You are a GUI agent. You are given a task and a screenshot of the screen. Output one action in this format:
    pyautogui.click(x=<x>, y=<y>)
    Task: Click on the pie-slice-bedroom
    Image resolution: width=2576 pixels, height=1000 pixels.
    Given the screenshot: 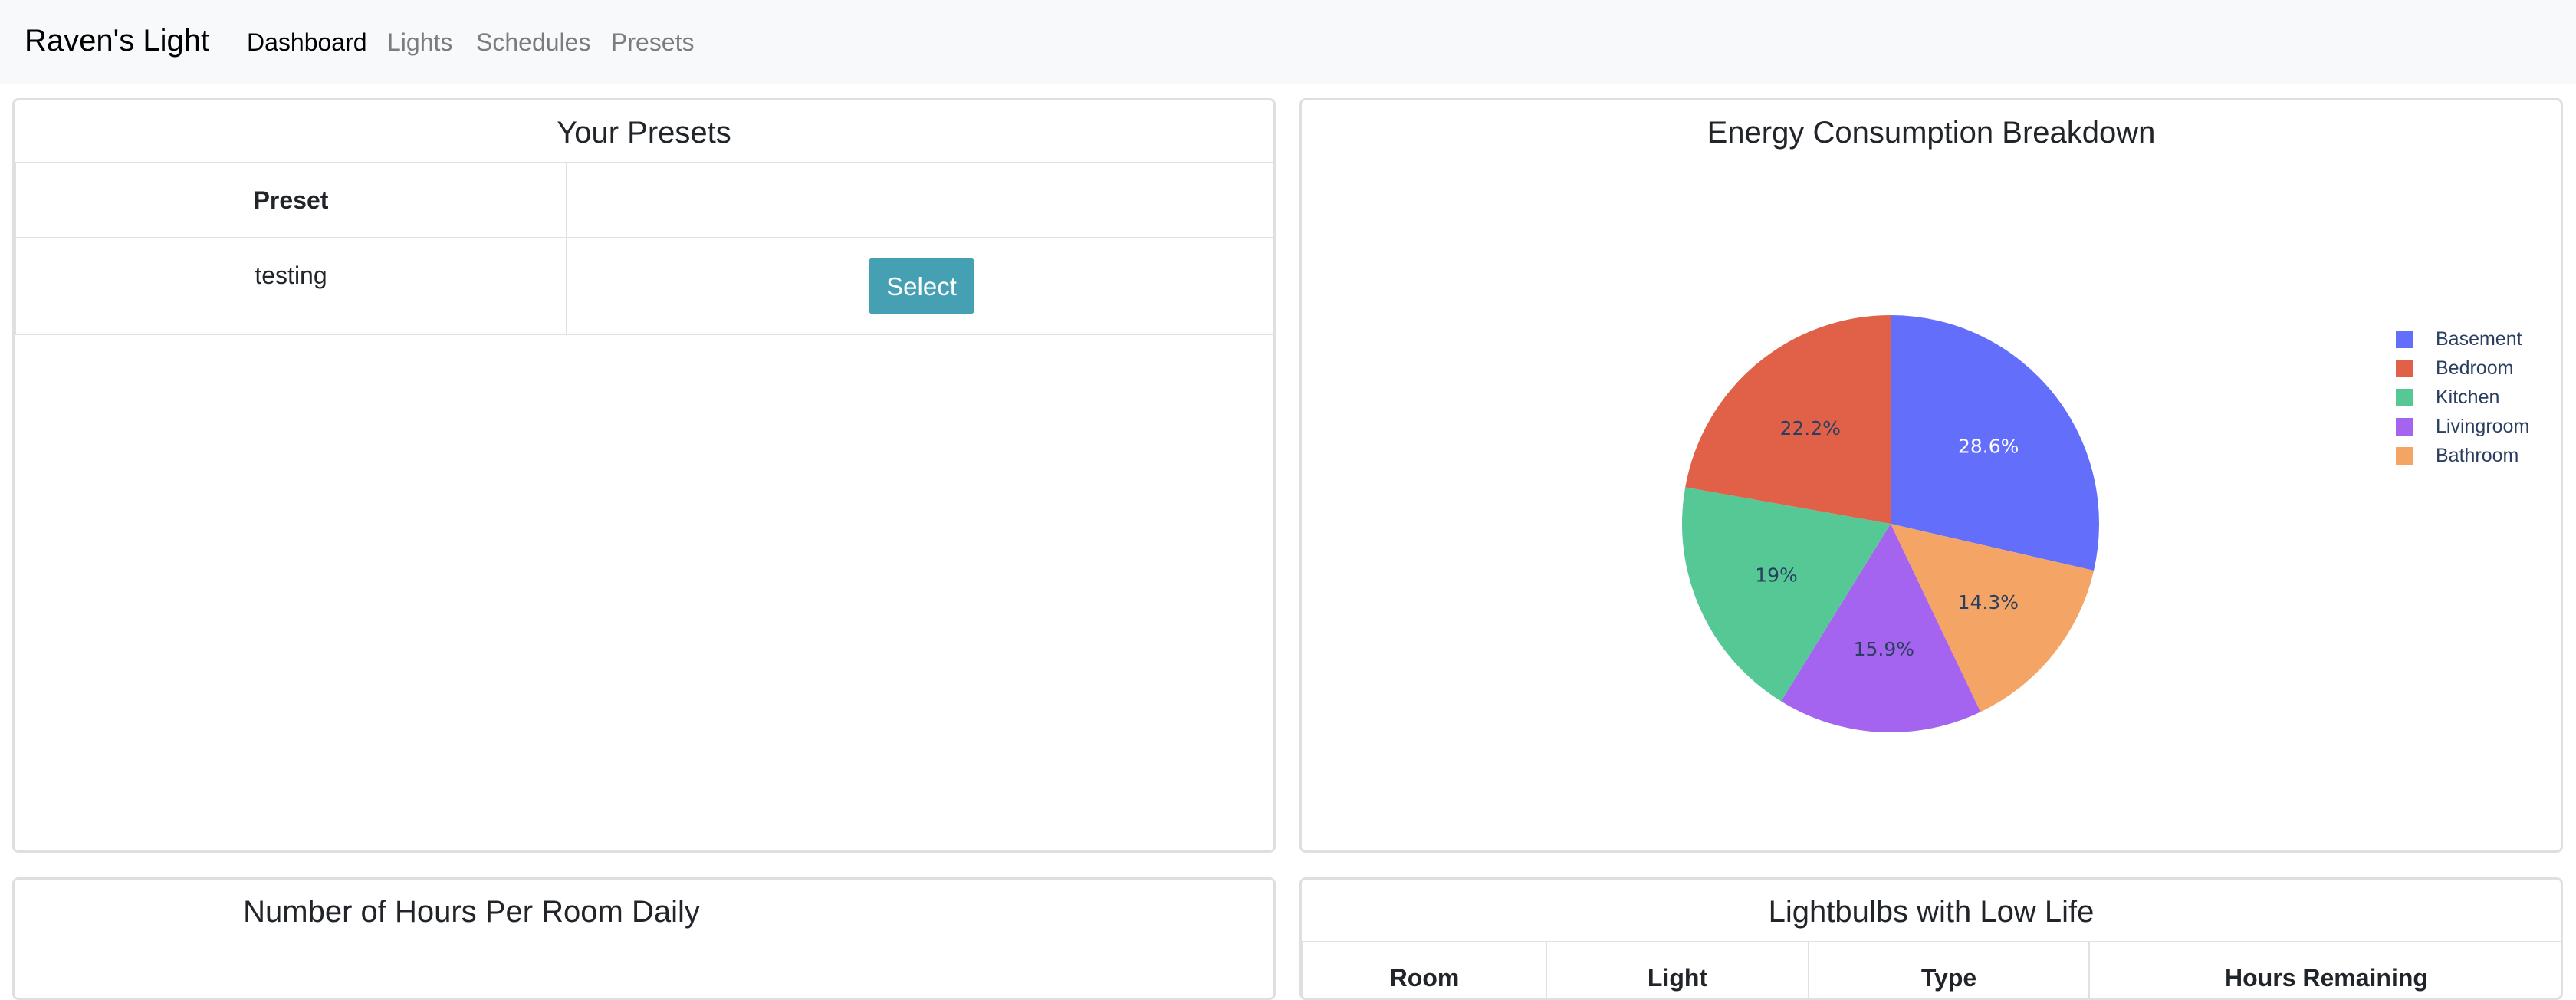 What is the action you would take?
    pyautogui.click(x=1788, y=419)
    